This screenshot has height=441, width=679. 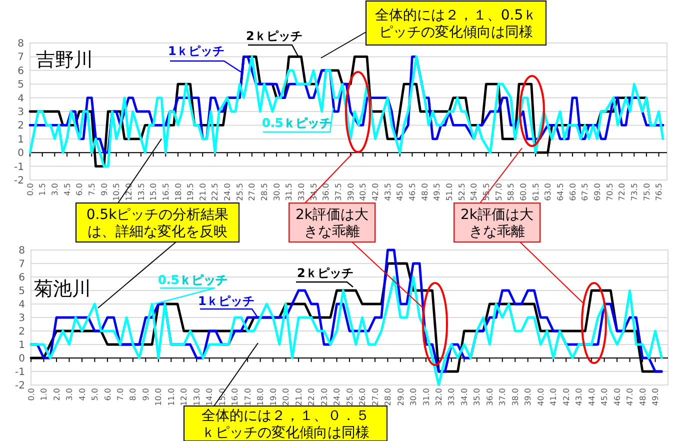 I want to click on x-tick-label: 63.0, so click(x=548, y=192).